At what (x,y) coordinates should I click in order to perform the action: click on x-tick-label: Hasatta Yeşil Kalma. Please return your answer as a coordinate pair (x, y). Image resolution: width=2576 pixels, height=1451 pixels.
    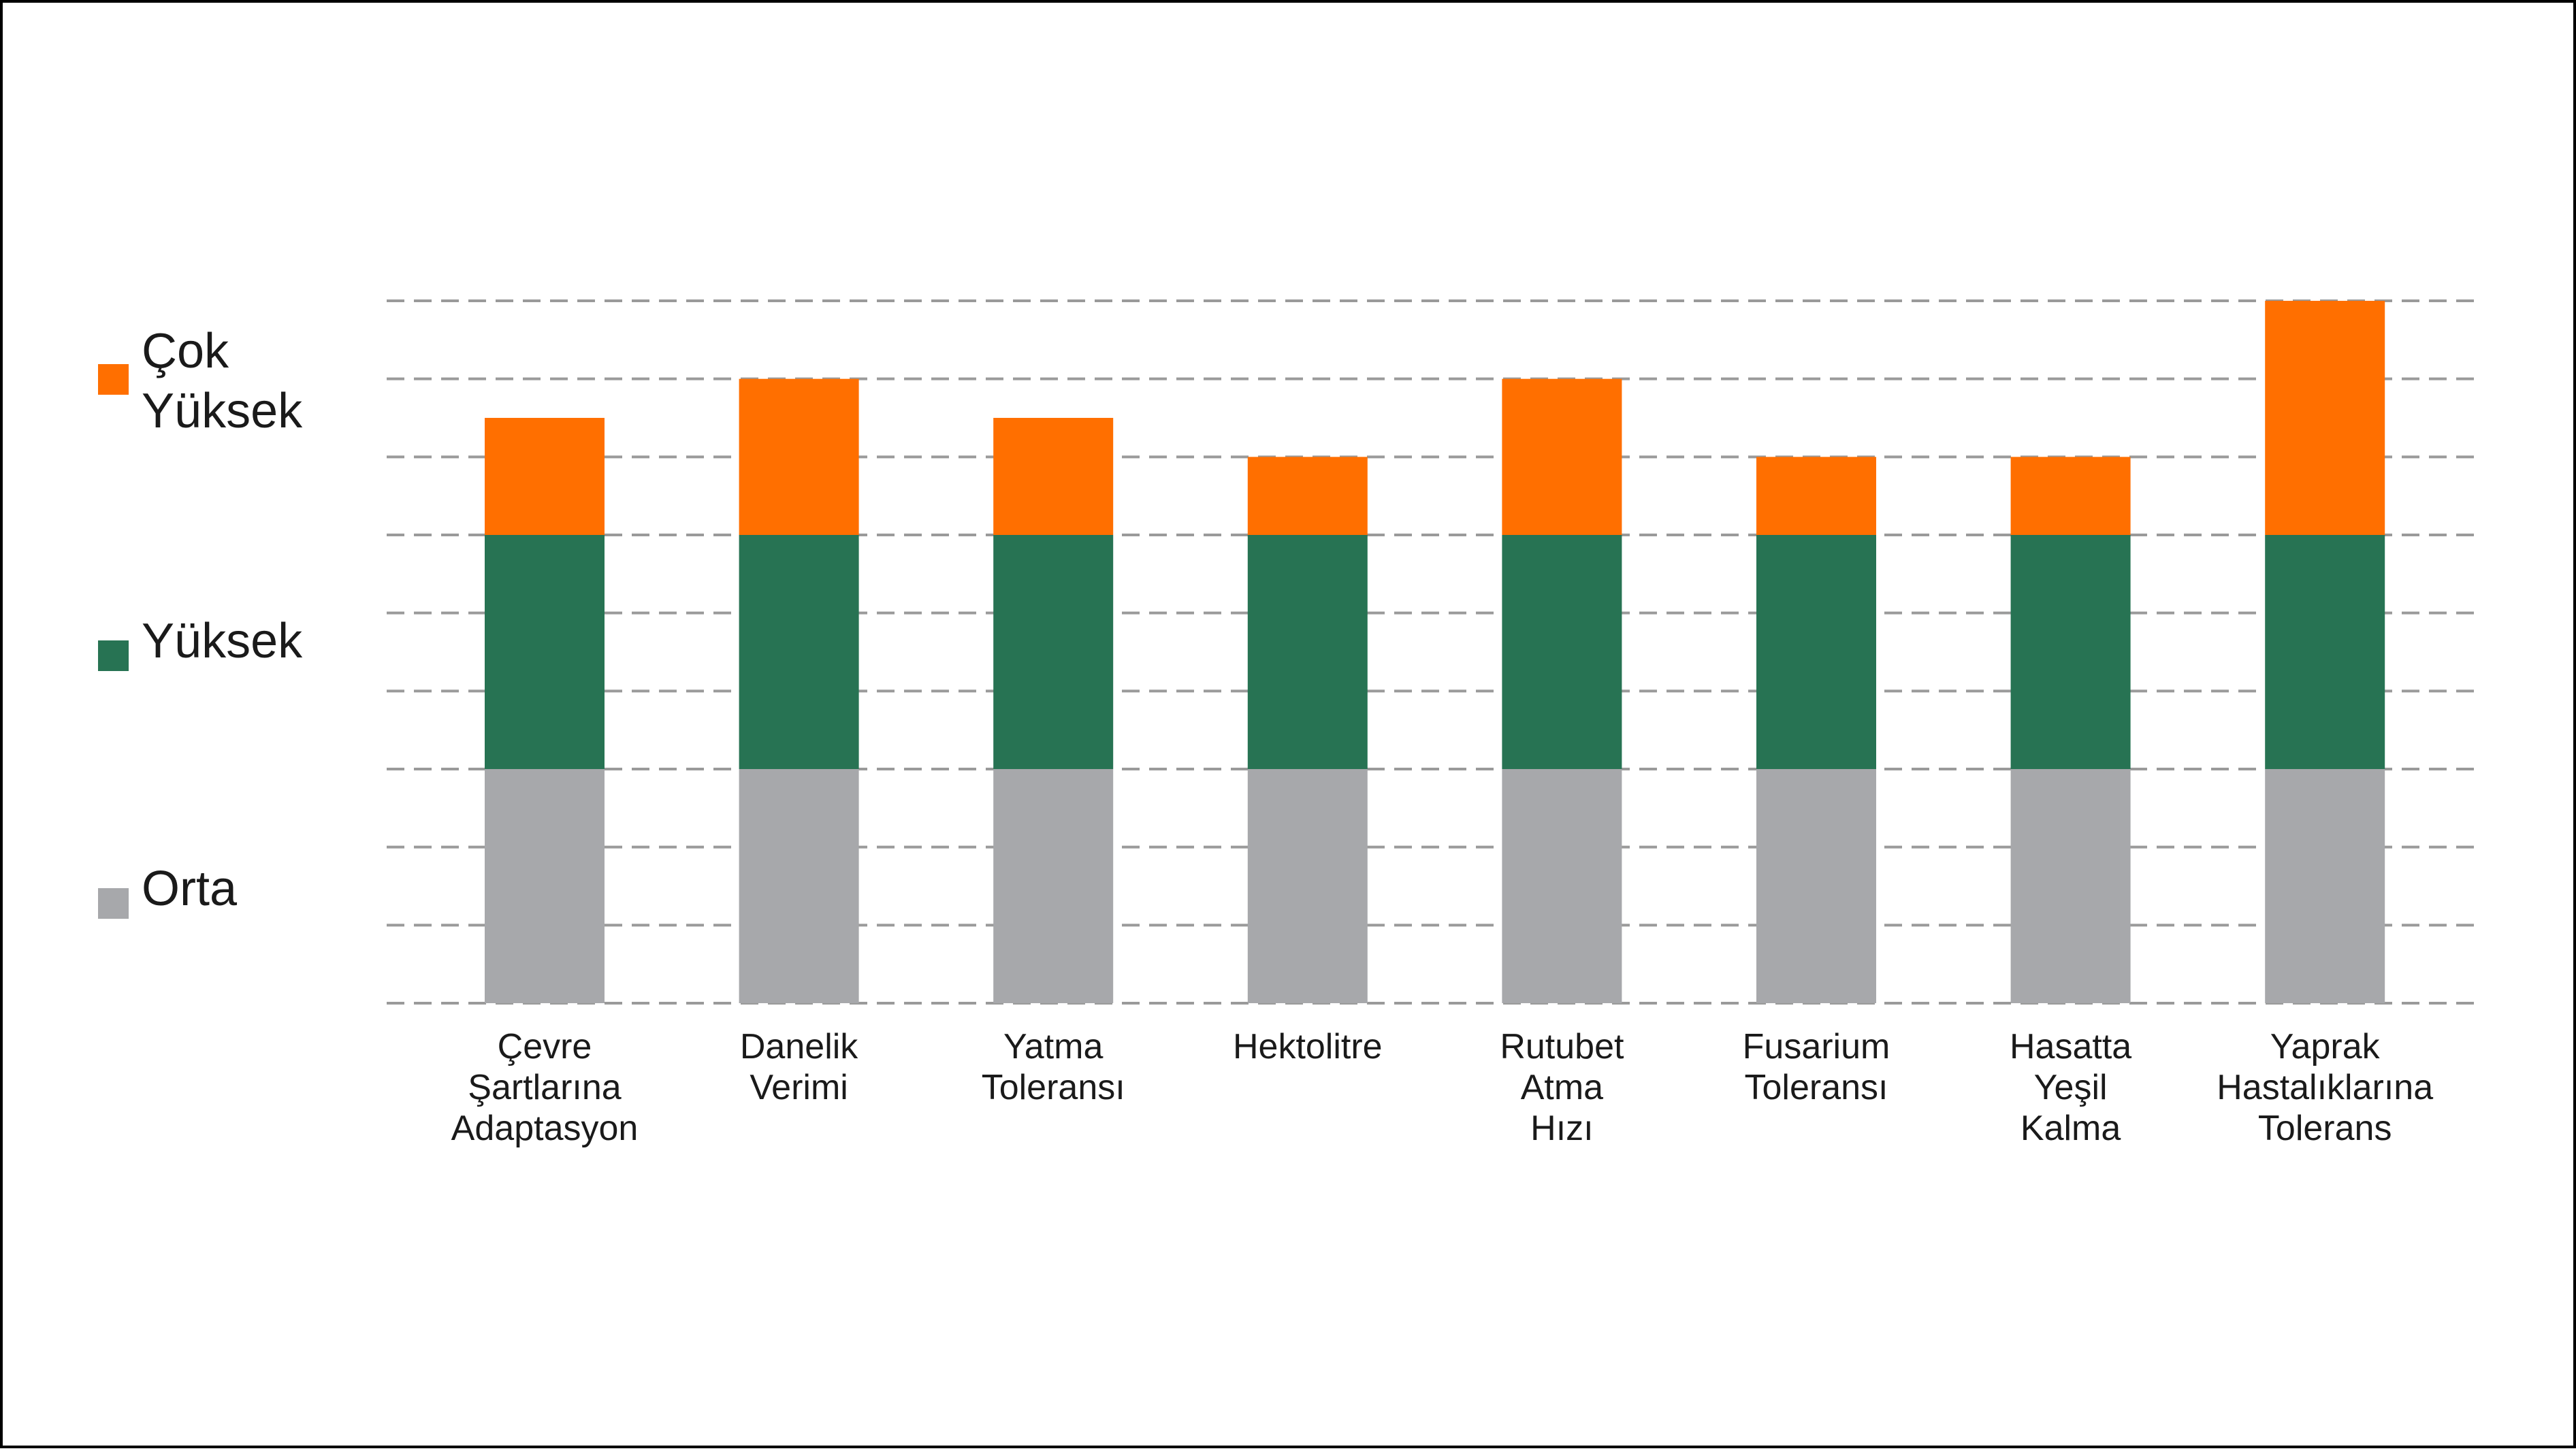
    Looking at the image, I should click on (2070, 1087).